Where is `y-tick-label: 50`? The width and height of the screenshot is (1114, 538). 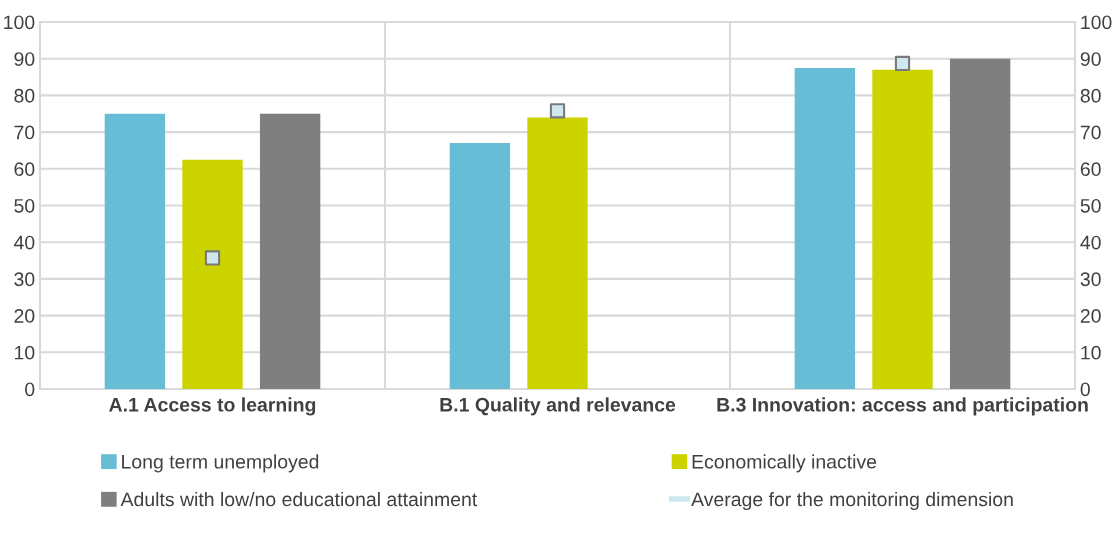
y-tick-label: 50 is located at coordinates (24, 205).